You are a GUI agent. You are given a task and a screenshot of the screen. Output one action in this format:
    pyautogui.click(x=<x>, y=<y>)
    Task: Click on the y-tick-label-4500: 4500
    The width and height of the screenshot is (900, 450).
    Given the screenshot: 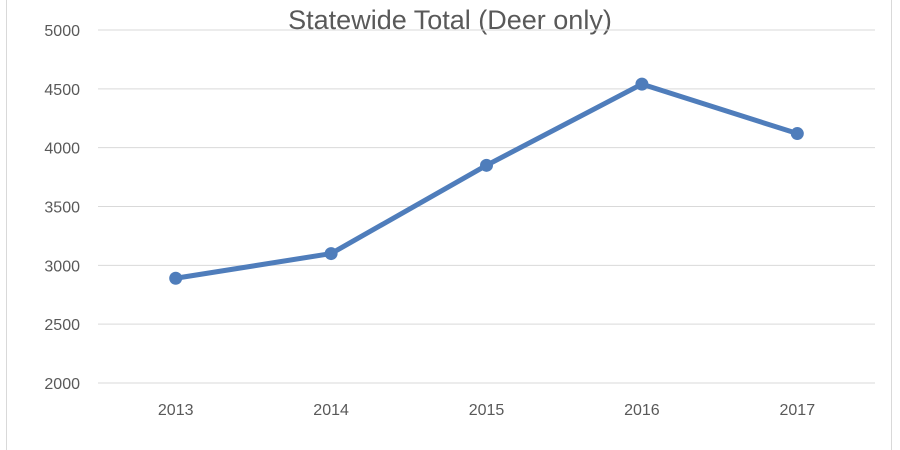 What is the action you would take?
    pyautogui.click(x=62, y=90)
    